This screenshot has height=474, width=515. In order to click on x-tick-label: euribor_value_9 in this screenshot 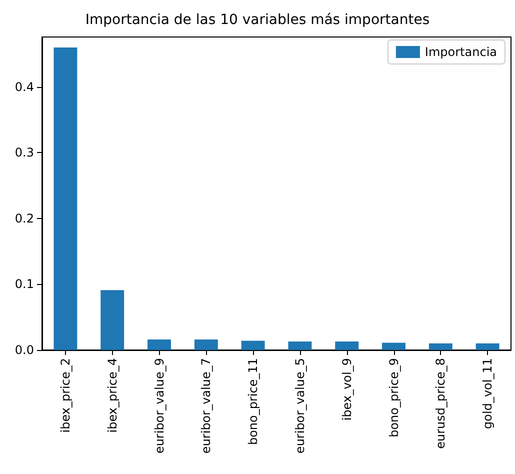, I will do `click(159, 406)`.